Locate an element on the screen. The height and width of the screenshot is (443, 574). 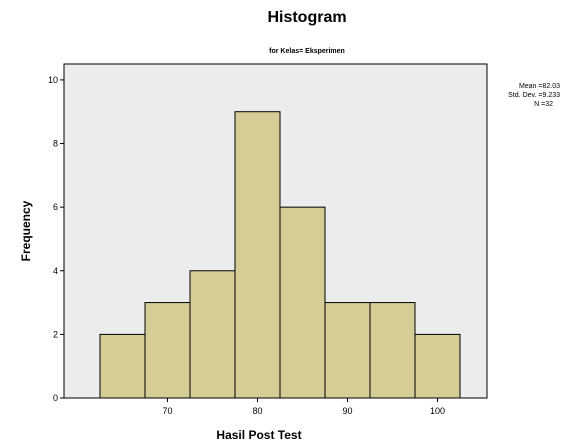
x-tick-label: 80 is located at coordinates (257, 411).